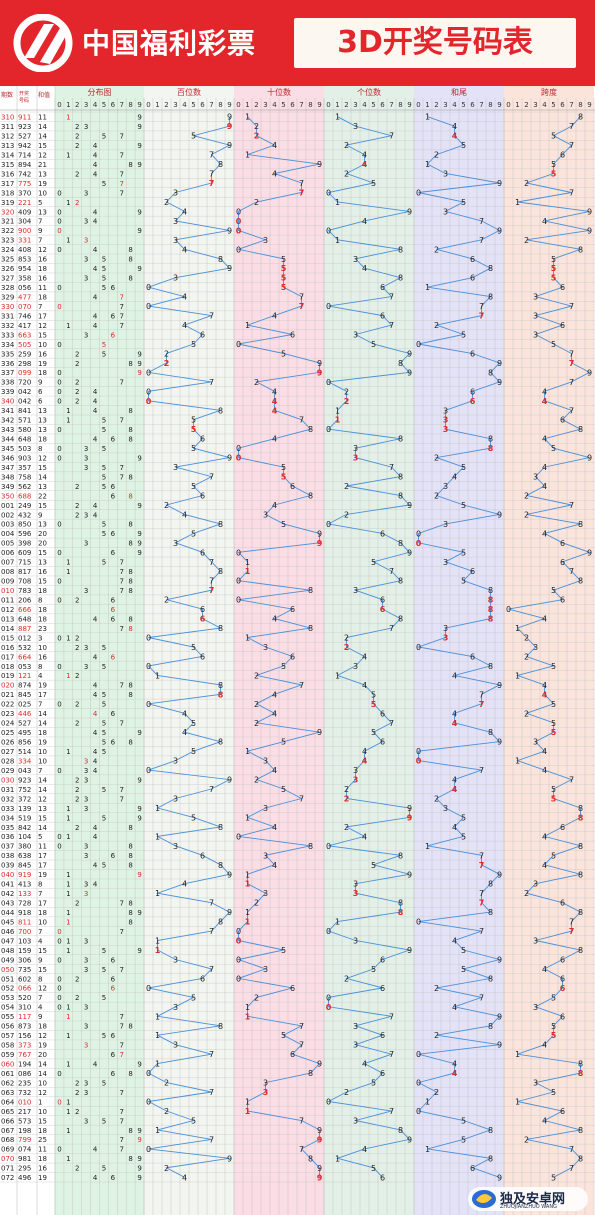 The height and width of the screenshot is (1215, 595). I want to click on issue-cell: 319, so click(7, 203).